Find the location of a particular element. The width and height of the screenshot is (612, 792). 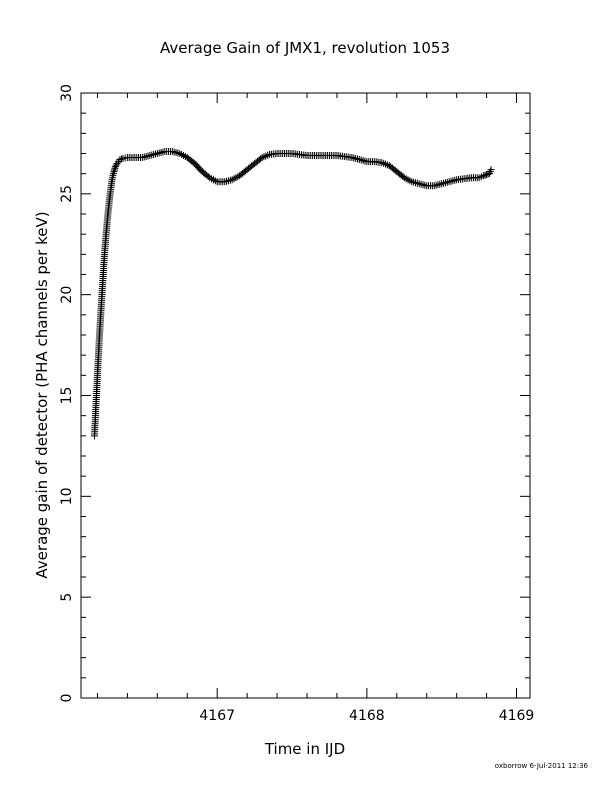

y-tick-label: 20 is located at coordinates (67, 295).